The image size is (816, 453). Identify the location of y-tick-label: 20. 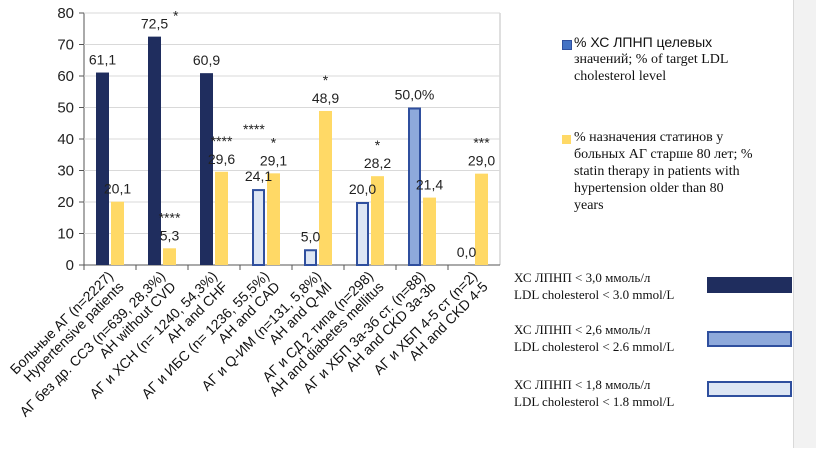
(65, 202).